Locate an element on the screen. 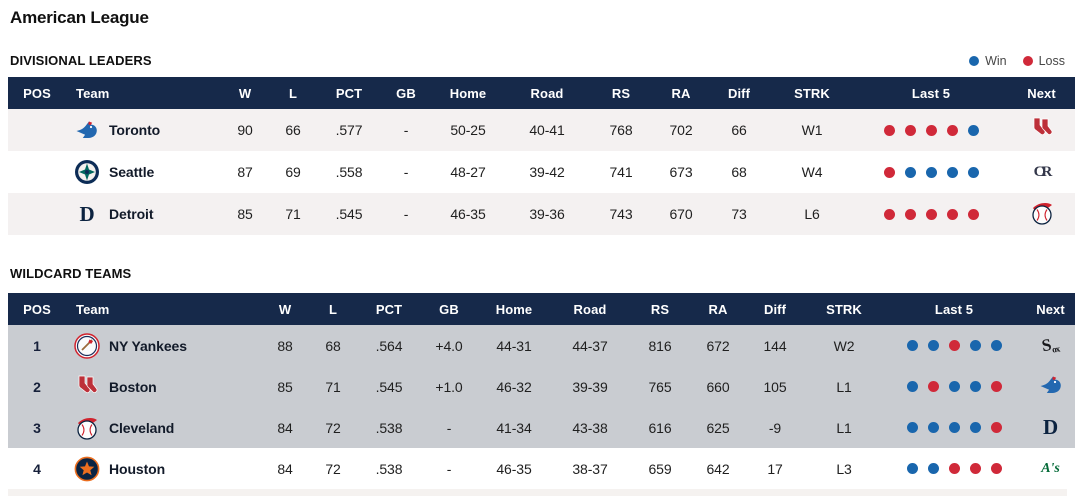 This screenshot has width=1075, height=499. col-header-diff: Diff is located at coordinates (775, 309).